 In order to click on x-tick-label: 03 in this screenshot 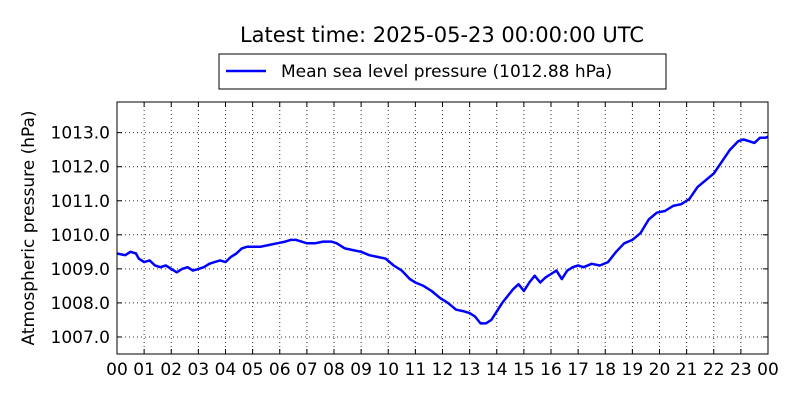, I will do `click(199, 370)`.